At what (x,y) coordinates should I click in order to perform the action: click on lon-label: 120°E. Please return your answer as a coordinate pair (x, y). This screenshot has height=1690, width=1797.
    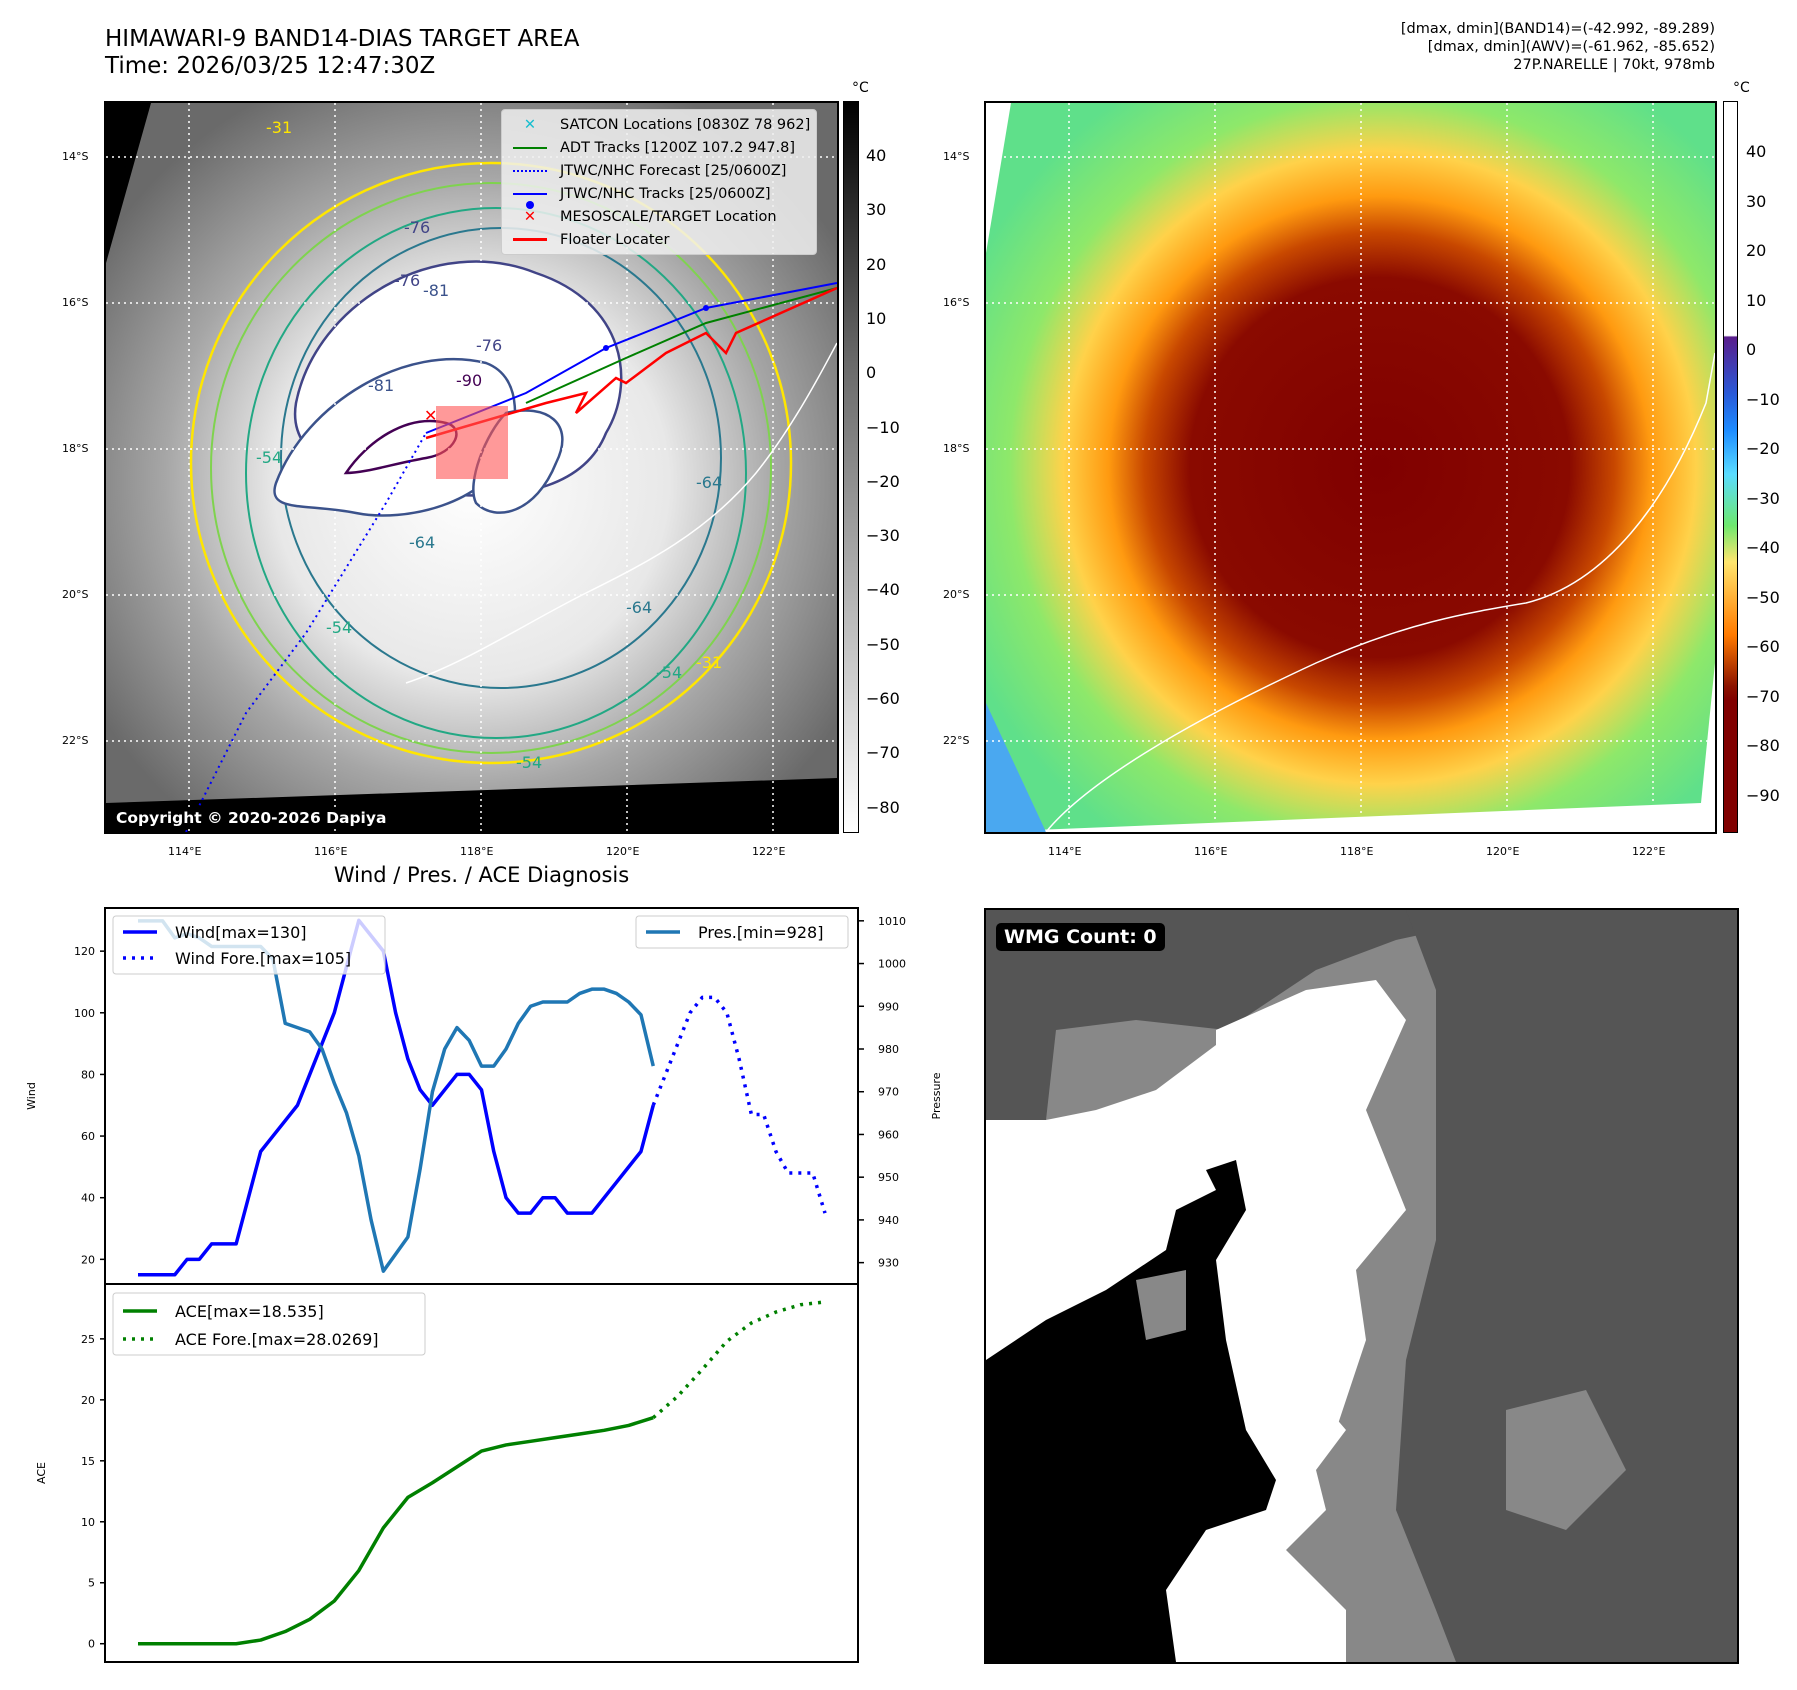
    Looking at the image, I should click on (1503, 851).